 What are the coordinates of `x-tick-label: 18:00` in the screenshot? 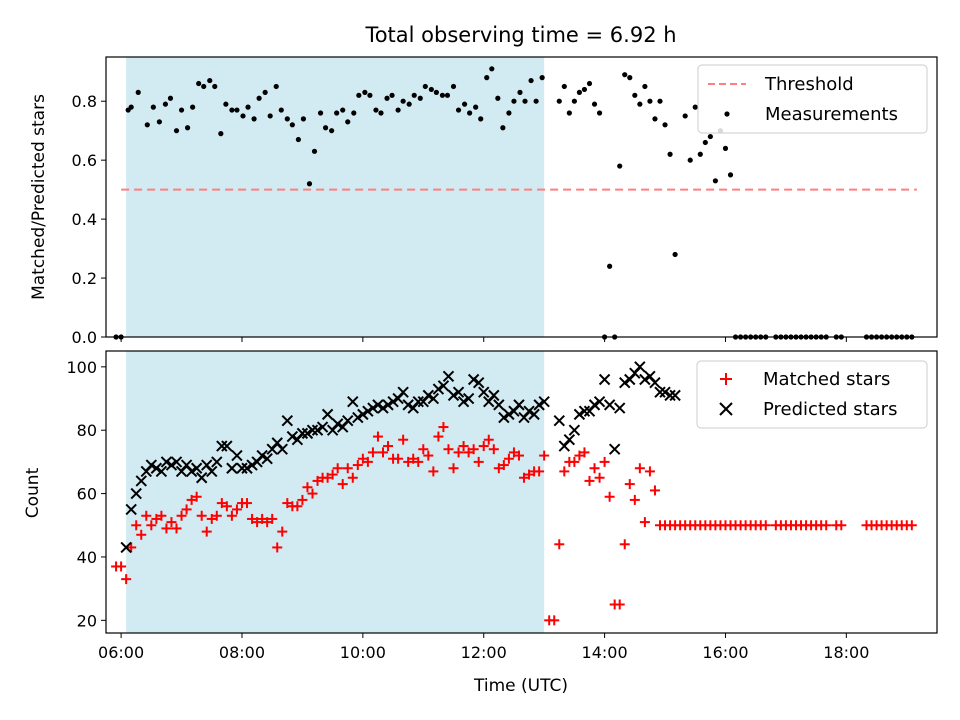 It's located at (846, 652).